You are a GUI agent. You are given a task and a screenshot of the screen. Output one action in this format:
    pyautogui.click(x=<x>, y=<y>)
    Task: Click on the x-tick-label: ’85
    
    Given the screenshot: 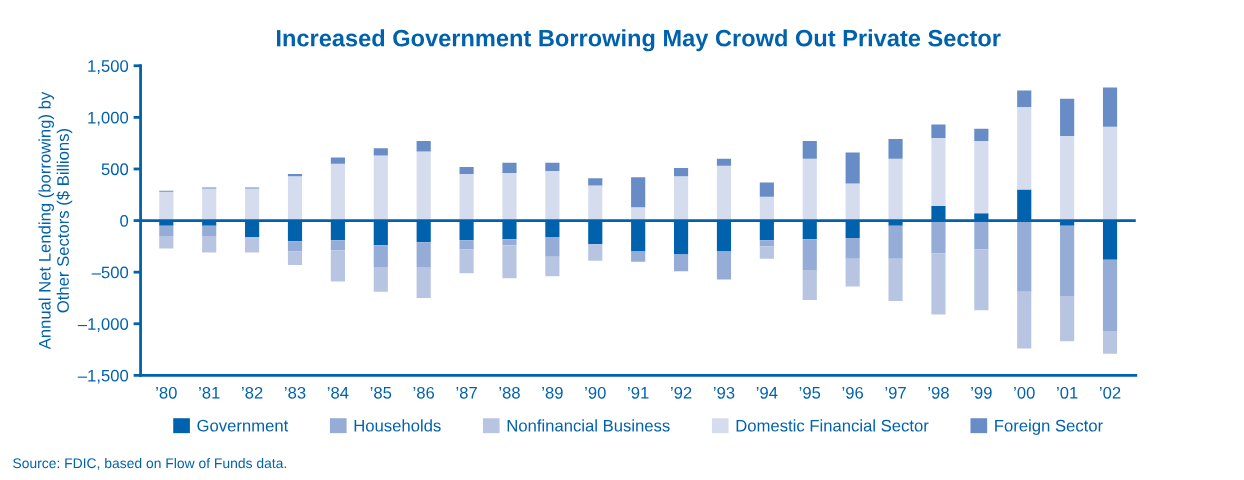 What is the action you would take?
    pyautogui.click(x=381, y=392)
    